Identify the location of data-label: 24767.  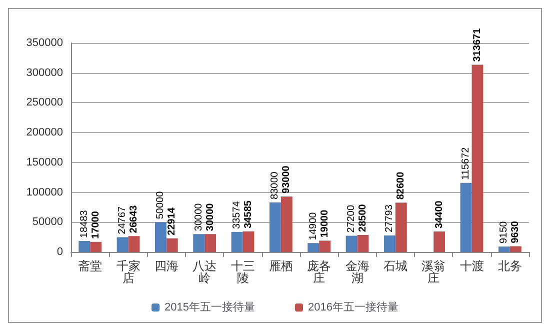
(122, 220).